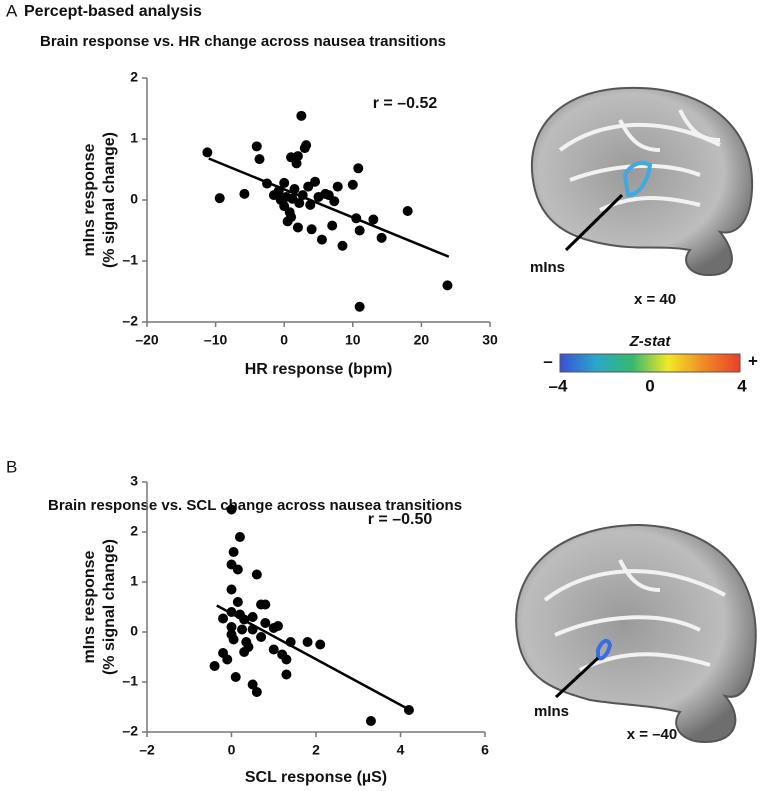  I want to click on x-tick-label: 6, so click(485, 750).